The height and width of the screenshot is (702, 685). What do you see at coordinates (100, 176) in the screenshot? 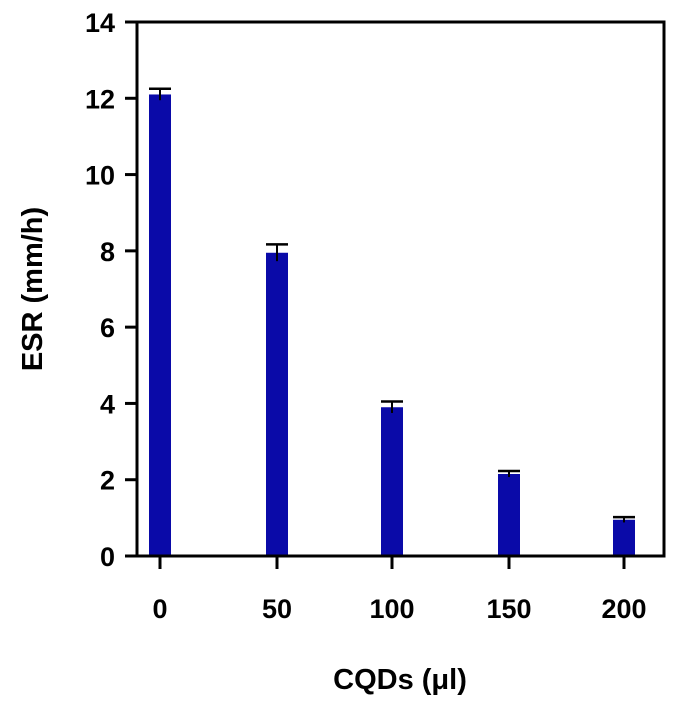
I see `y-tick-label: 10` at bounding box center [100, 176].